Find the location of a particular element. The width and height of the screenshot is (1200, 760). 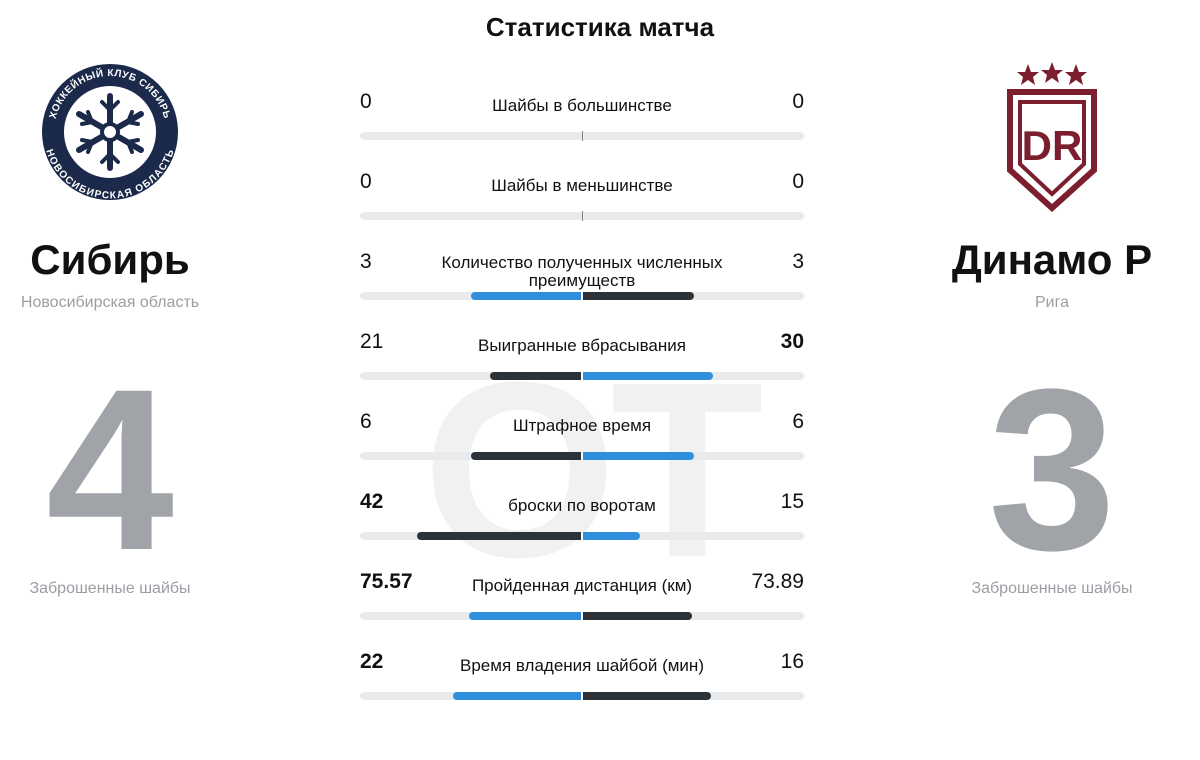

stat-home-value: 21 is located at coordinates (372, 341).